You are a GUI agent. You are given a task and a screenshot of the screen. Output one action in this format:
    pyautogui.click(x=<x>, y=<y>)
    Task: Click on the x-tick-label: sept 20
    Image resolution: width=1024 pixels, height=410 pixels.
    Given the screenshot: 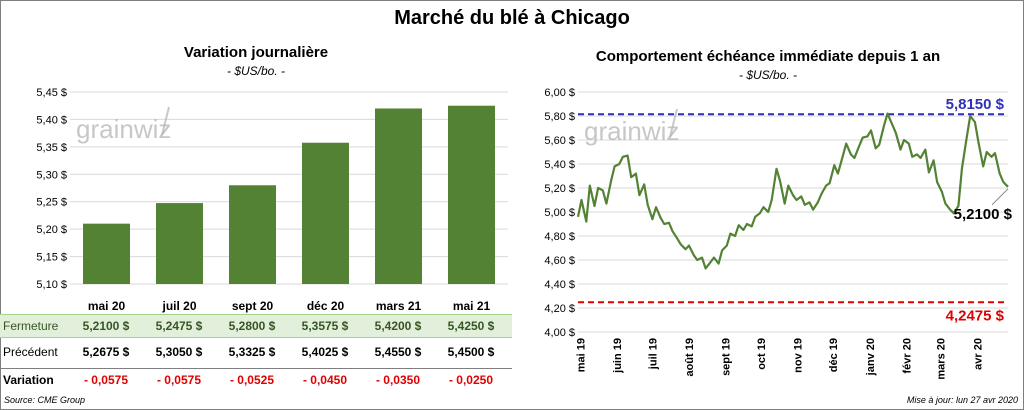 What is the action you would take?
    pyautogui.click(x=253, y=306)
    